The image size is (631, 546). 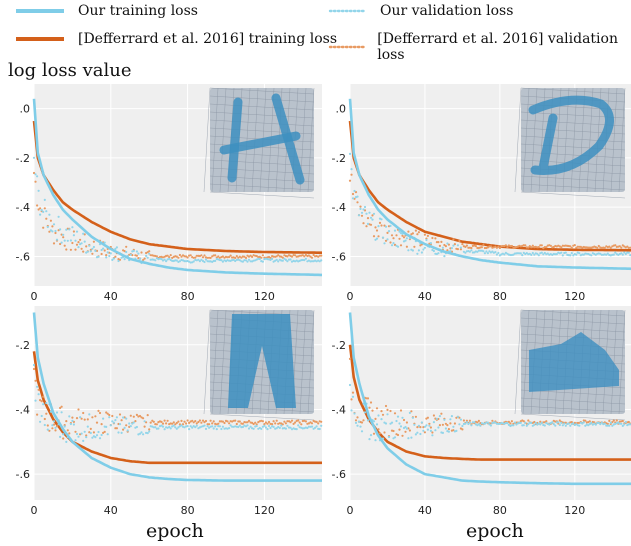 I want to click on legend-label: [Defferrard et al. 2016] training loss, so click(x=208, y=39).